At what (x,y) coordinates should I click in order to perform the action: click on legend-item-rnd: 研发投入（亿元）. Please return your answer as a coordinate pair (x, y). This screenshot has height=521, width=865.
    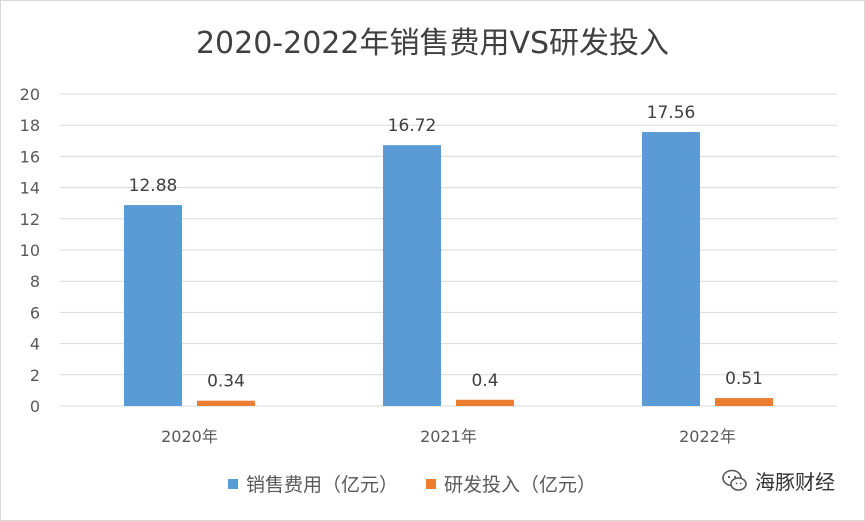
    Looking at the image, I should click on (511, 483).